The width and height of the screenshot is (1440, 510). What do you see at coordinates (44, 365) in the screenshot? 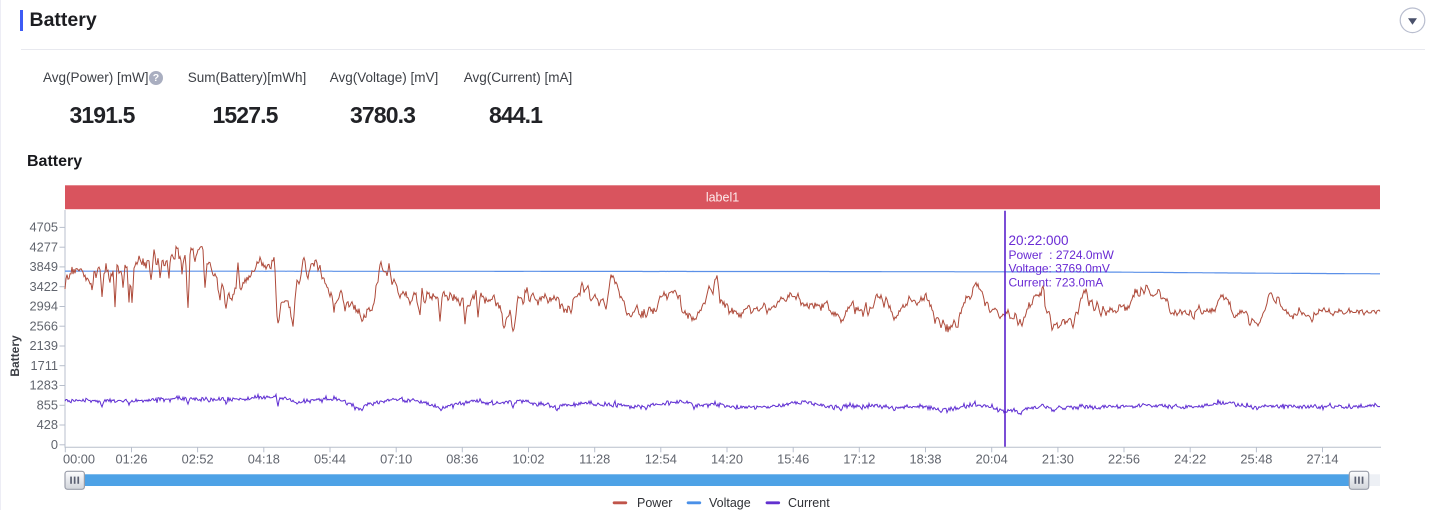
I see `svg-text: 1711` at bounding box center [44, 365].